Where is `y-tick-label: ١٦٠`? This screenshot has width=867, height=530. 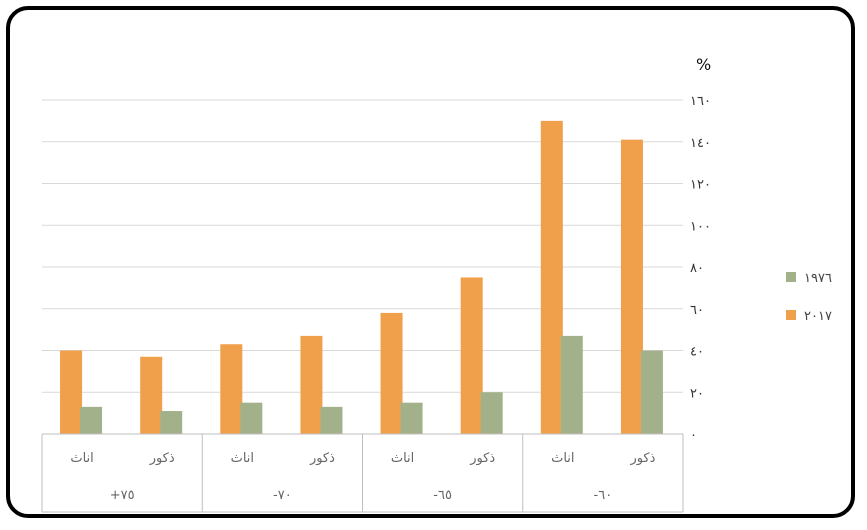 y-tick-label: ١٦٠ is located at coordinates (700, 101).